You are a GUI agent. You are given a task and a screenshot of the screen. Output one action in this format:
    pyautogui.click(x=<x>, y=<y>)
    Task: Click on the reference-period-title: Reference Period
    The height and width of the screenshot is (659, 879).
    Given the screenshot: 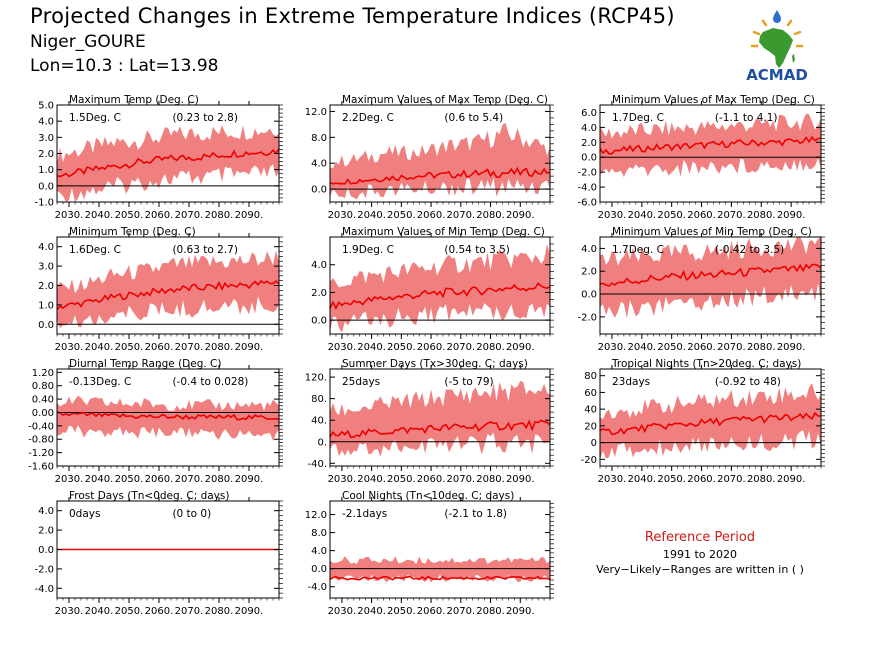 What is the action you would take?
    pyautogui.click(x=700, y=537)
    